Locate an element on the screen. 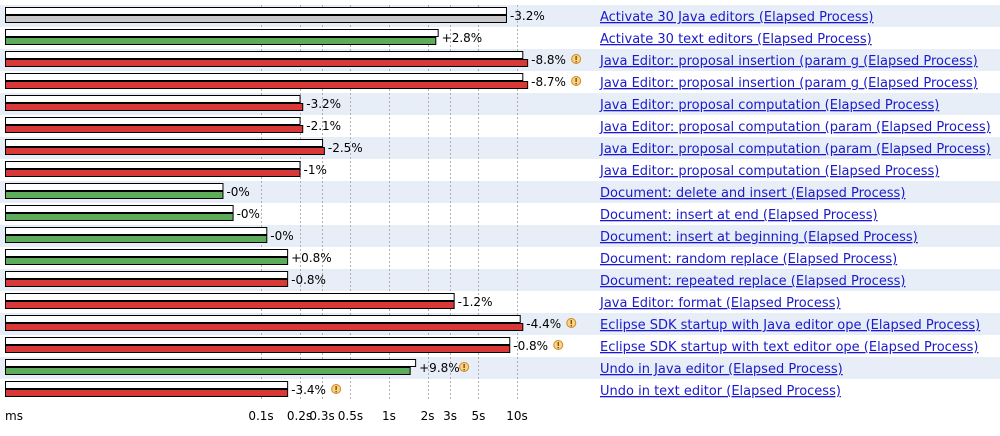  percent-label: -2.5% is located at coordinates (345, 148).